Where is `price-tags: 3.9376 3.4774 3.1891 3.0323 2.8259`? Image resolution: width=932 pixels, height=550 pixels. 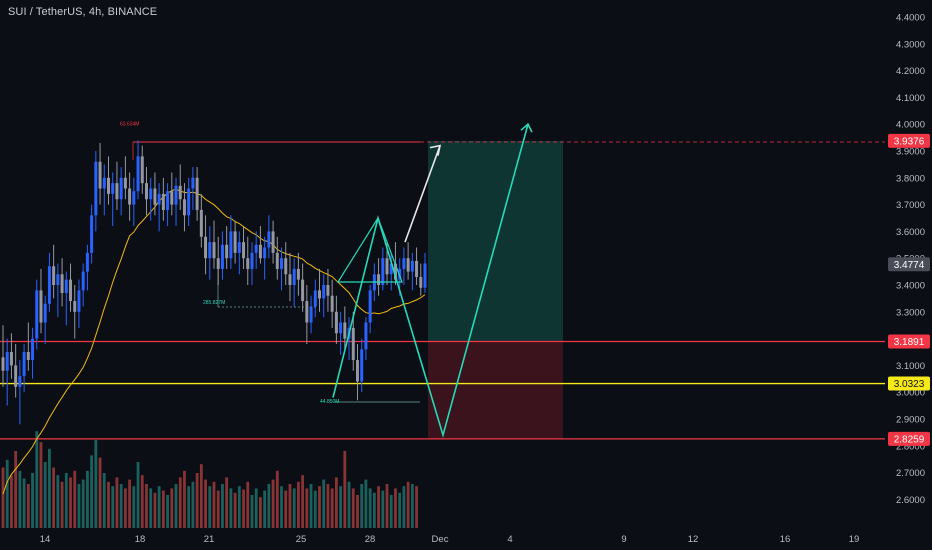 price-tags: 3.9376 3.4774 3.1891 3.0323 2.8259 is located at coordinates (909, 289).